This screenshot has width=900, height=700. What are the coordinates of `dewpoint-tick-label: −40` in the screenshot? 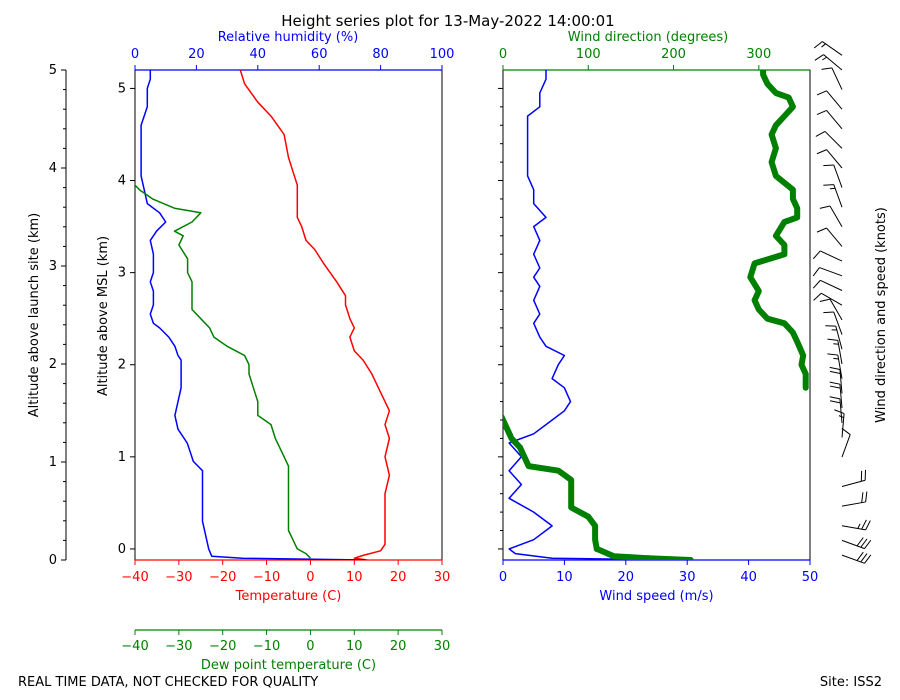 It's located at (134, 646).